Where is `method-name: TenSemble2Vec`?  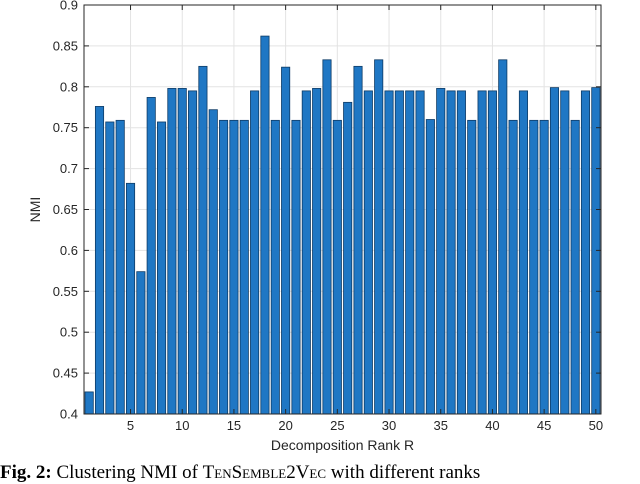 method-name: TenSemble2Vec is located at coordinates (264, 472).